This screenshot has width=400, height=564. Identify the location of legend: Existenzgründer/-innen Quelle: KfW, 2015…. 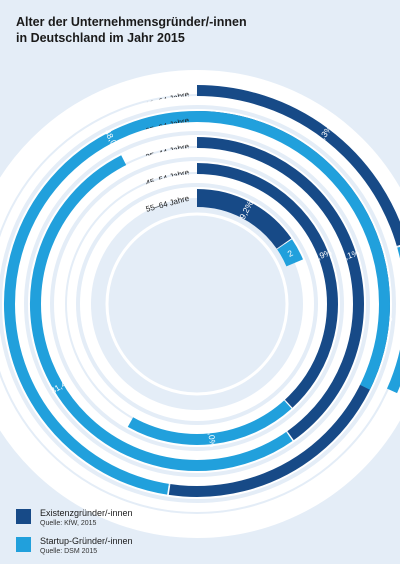
(74, 536).